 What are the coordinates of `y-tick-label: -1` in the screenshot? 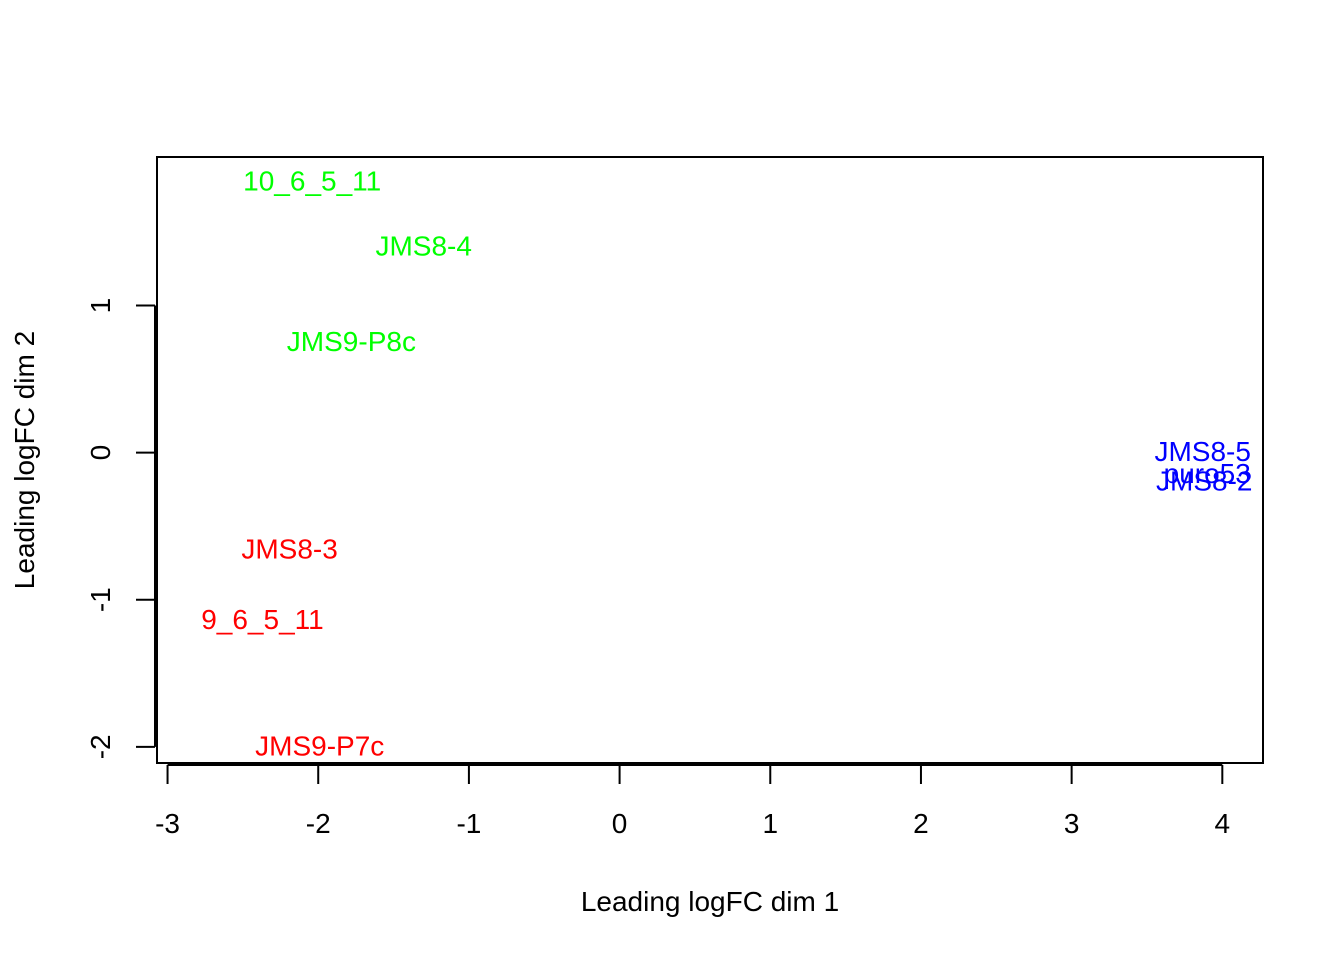 It's located at (100, 599).